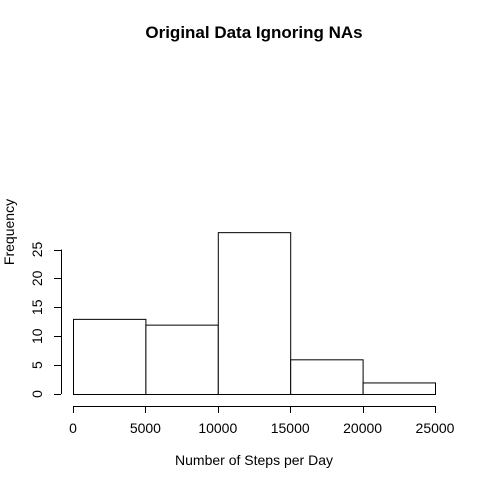 The image size is (480, 480). Describe the element at coordinates (290, 428) in the screenshot. I see `x-tick-label-4: 15000` at that location.